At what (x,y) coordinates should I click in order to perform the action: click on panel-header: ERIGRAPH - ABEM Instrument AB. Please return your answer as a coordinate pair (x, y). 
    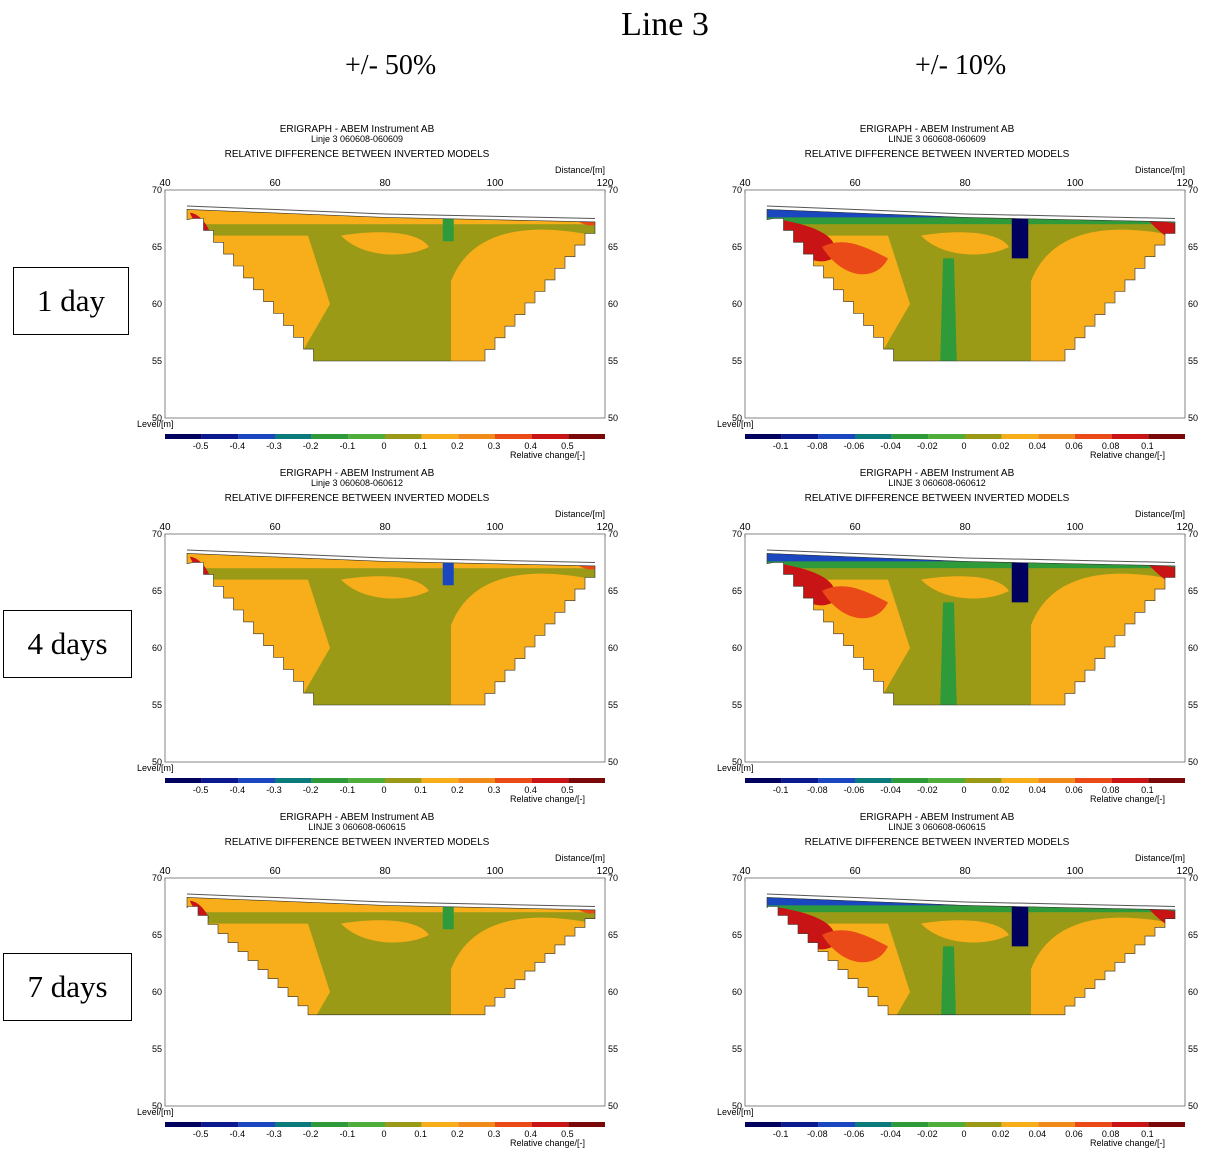
    Looking at the image, I should click on (357, 473).